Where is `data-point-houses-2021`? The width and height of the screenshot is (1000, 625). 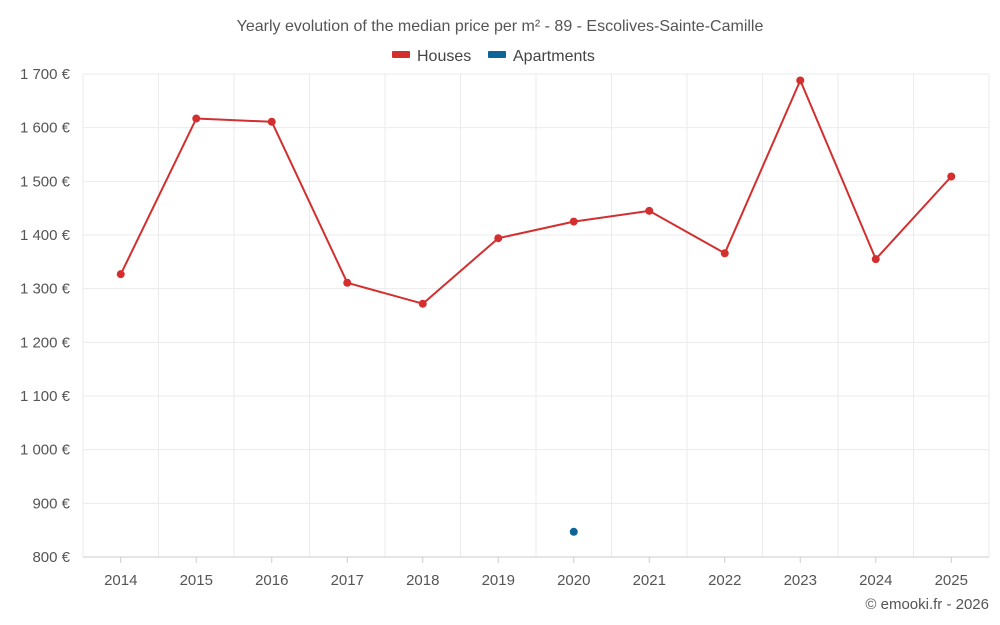 data-point-houses-2021 is located at coordinates (649, 210).